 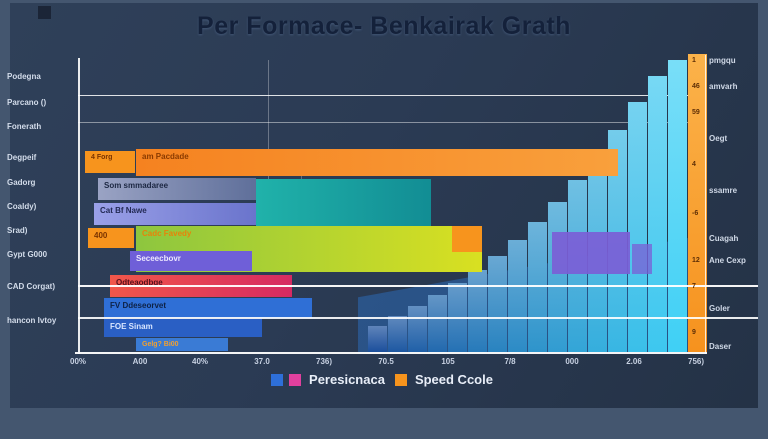 I want to click on y-axis-label: Fonerath, so click(x=24, y=126).